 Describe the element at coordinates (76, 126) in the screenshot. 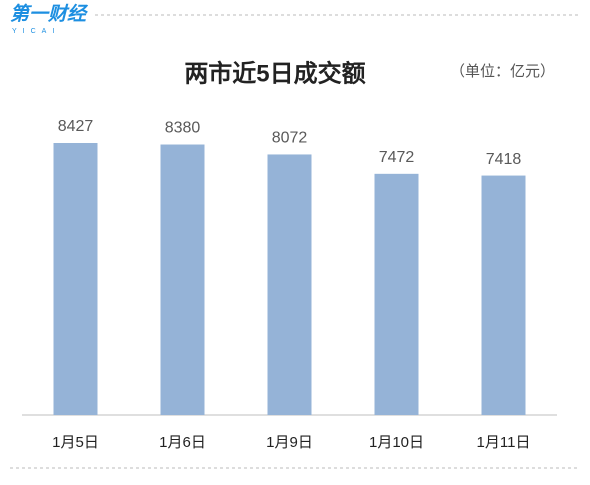

I see `data-label: 8427` at that location.